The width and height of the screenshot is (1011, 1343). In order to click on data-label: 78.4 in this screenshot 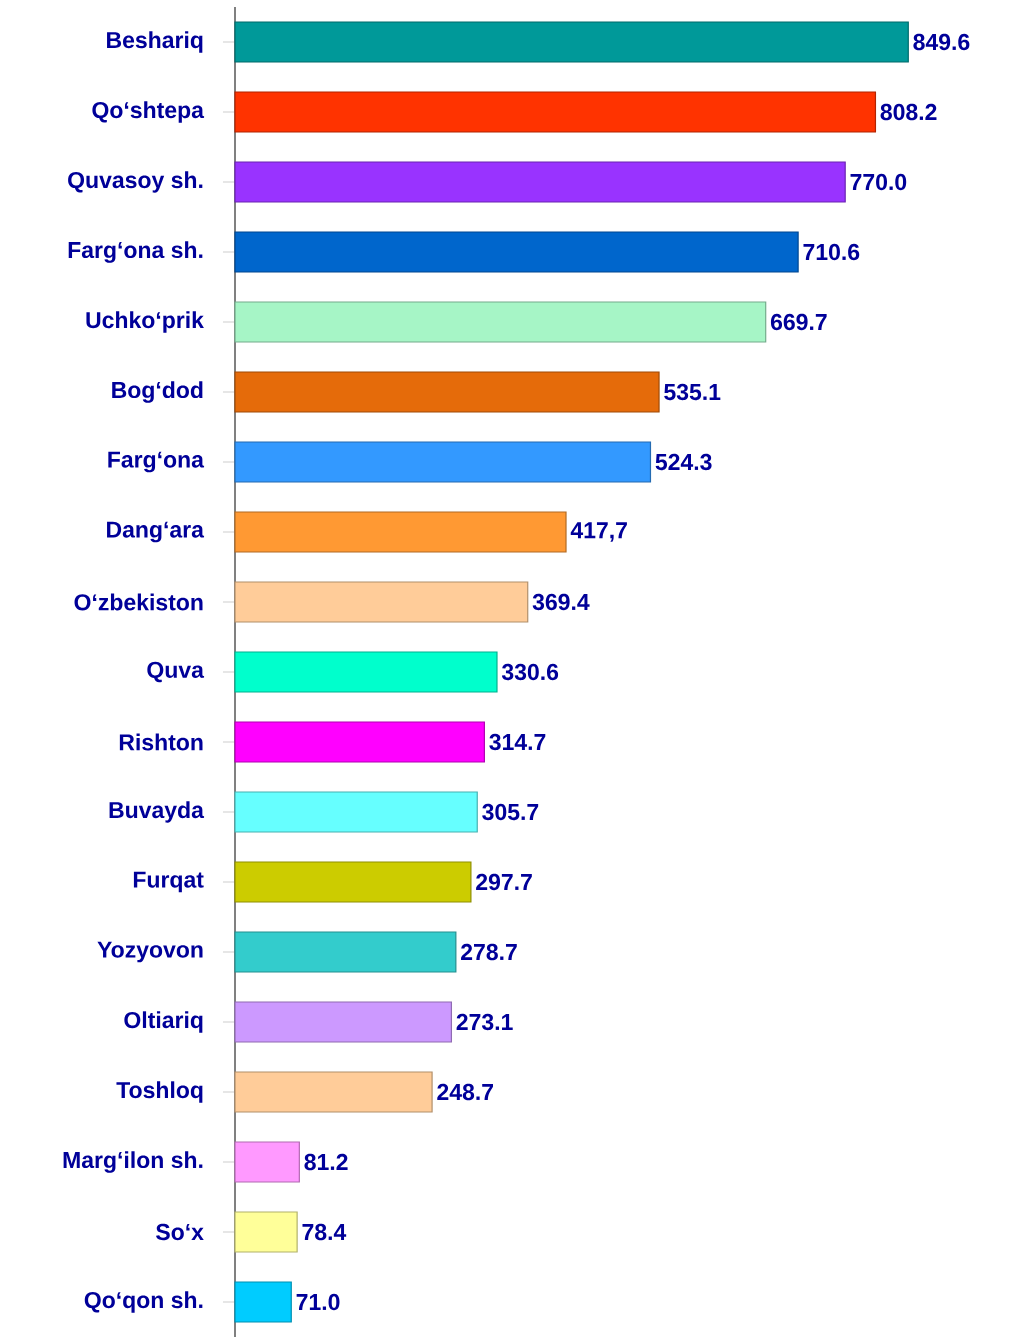, I will do `click(324, 1232)`.